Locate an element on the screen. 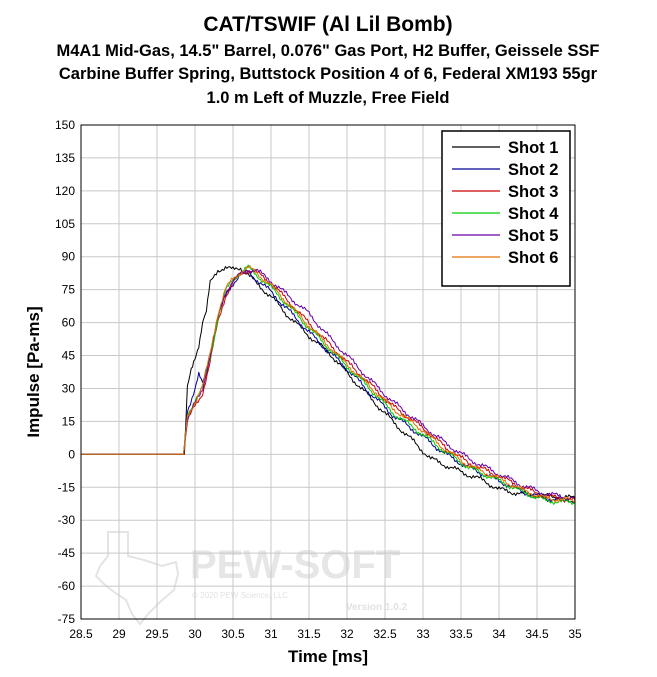 This screenshot has height=677, width=657. x-tick-label: 30.5 is located at coordinates (233, 634).